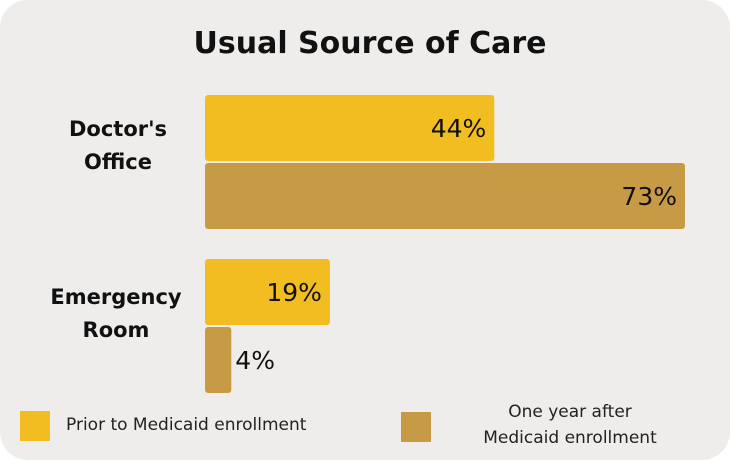  I want to click on category-label-line: Room, so click(116, 330).